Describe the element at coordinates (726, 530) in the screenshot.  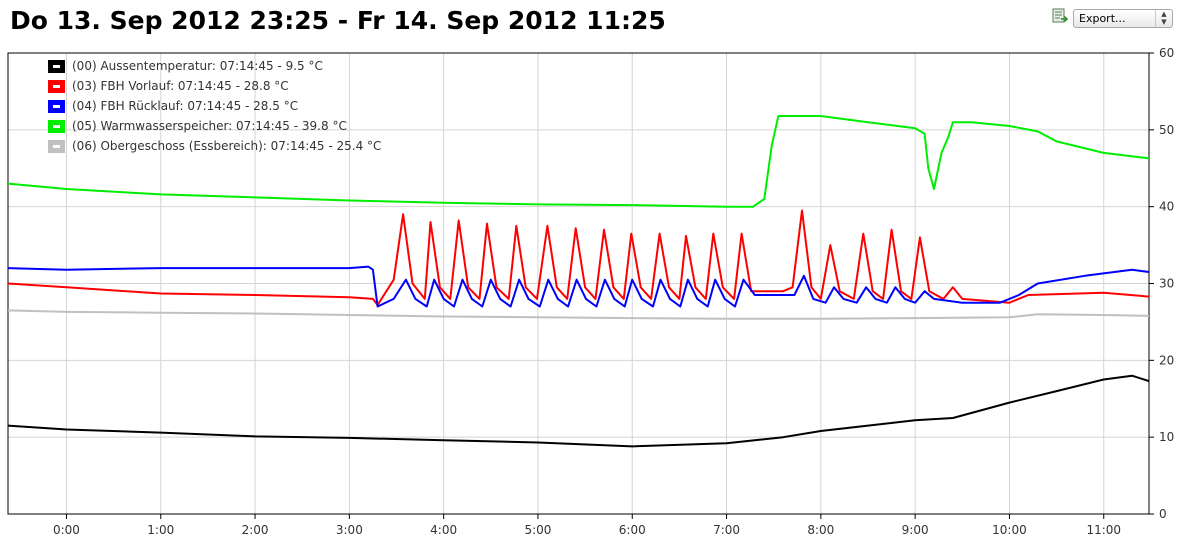
I see `x-tick-label: 7:00` at that location.